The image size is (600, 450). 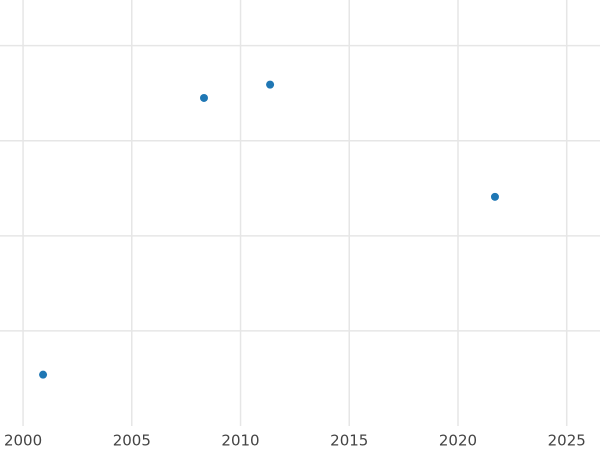 What do you see at coordinates (240, 441) in the screenshot?
I see `x-tick-label: 2010` at bounding box center [240, 441].